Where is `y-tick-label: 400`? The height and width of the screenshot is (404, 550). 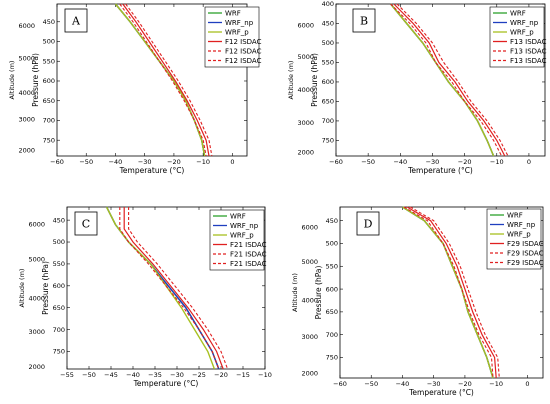 y-tick-label: 400 is located at coordinates (328, 4).